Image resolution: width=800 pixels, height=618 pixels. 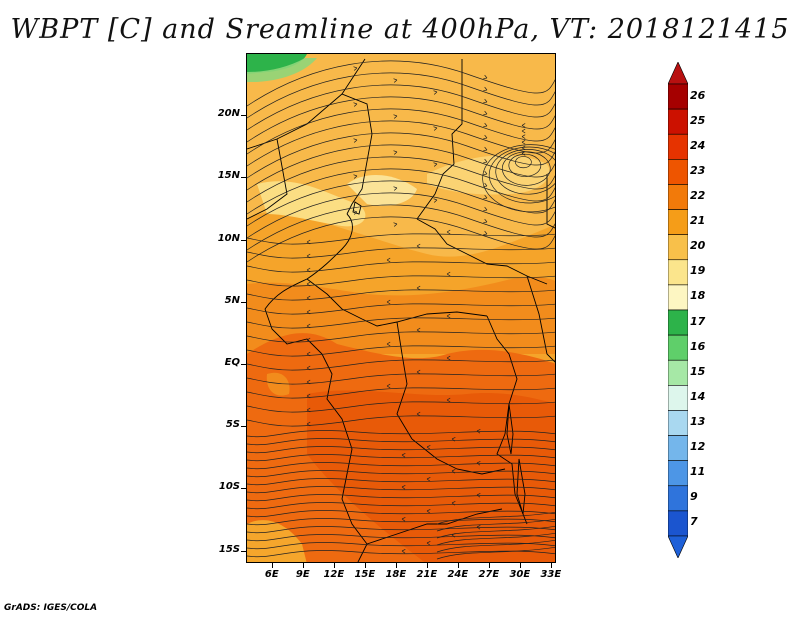 I want to click on colorbar-label: 20, so click(x=698, y=246).